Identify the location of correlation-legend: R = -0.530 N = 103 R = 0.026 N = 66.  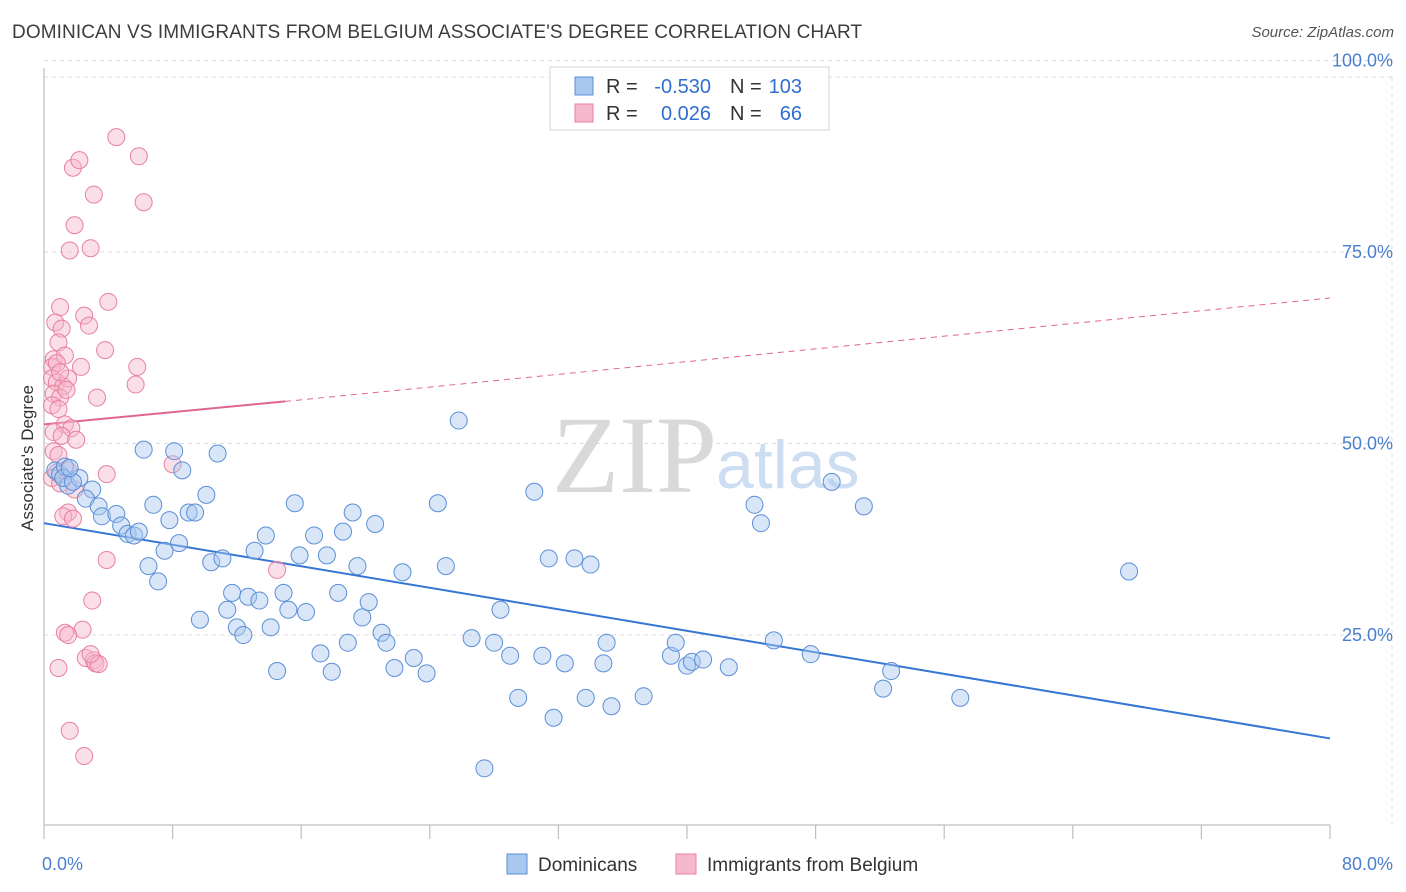
(689, 98).